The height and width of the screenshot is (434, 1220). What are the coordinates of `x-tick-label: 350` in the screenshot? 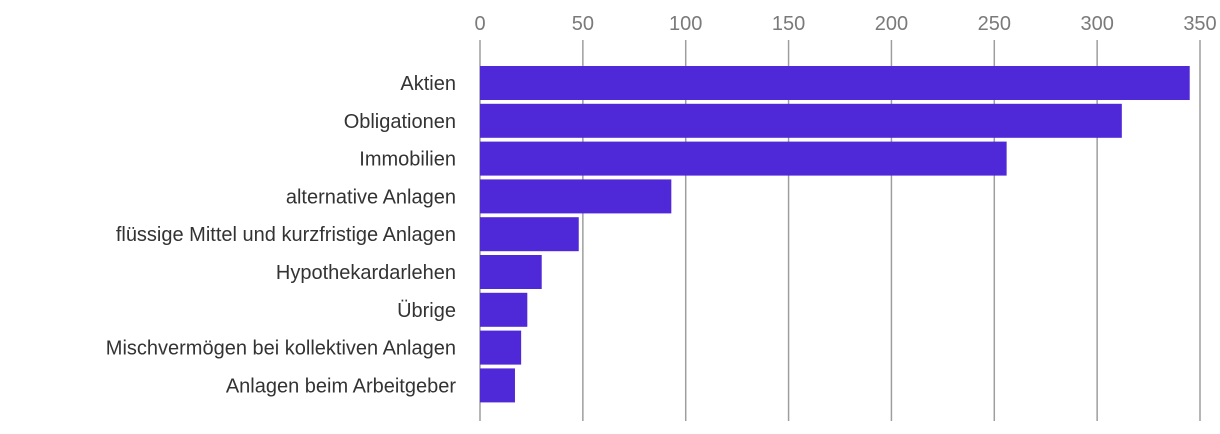 It's located at (1199, 24).